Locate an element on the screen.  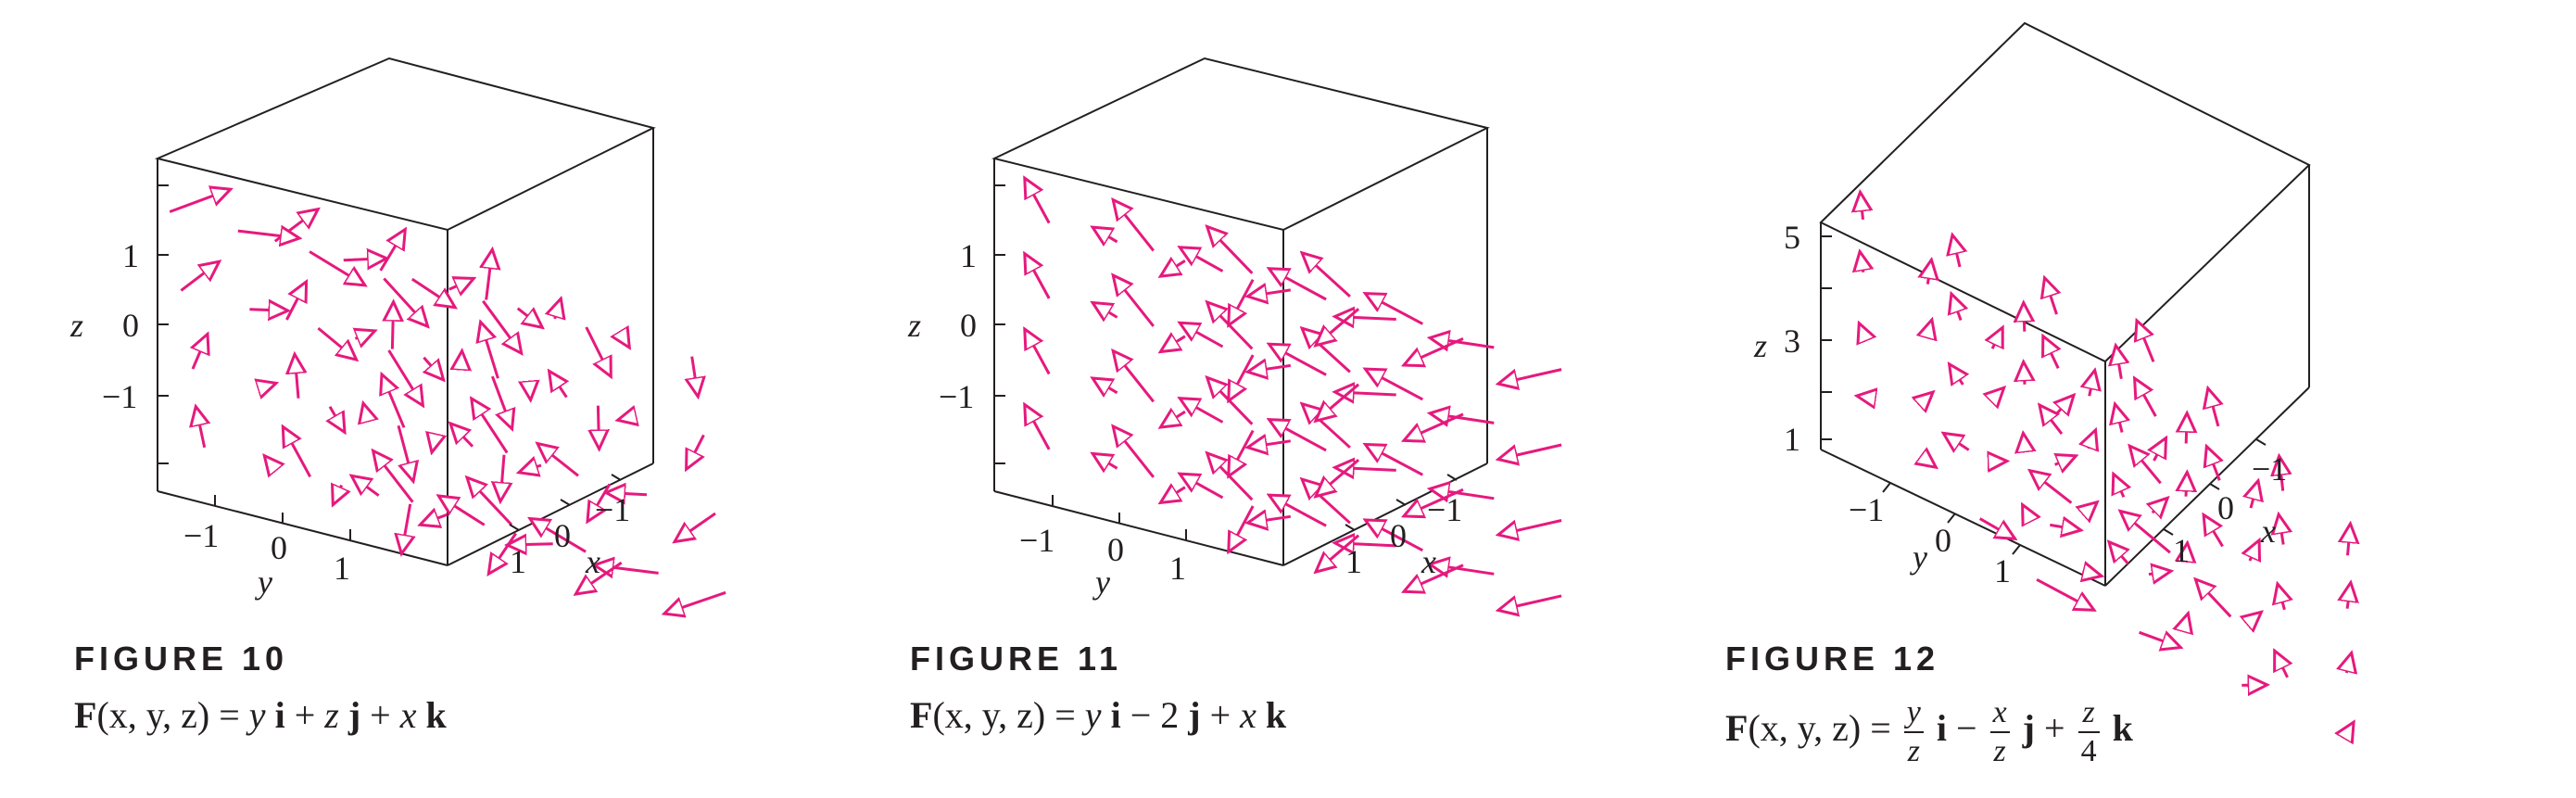
figure-11-ticks is located at coordinates (1226, 362).